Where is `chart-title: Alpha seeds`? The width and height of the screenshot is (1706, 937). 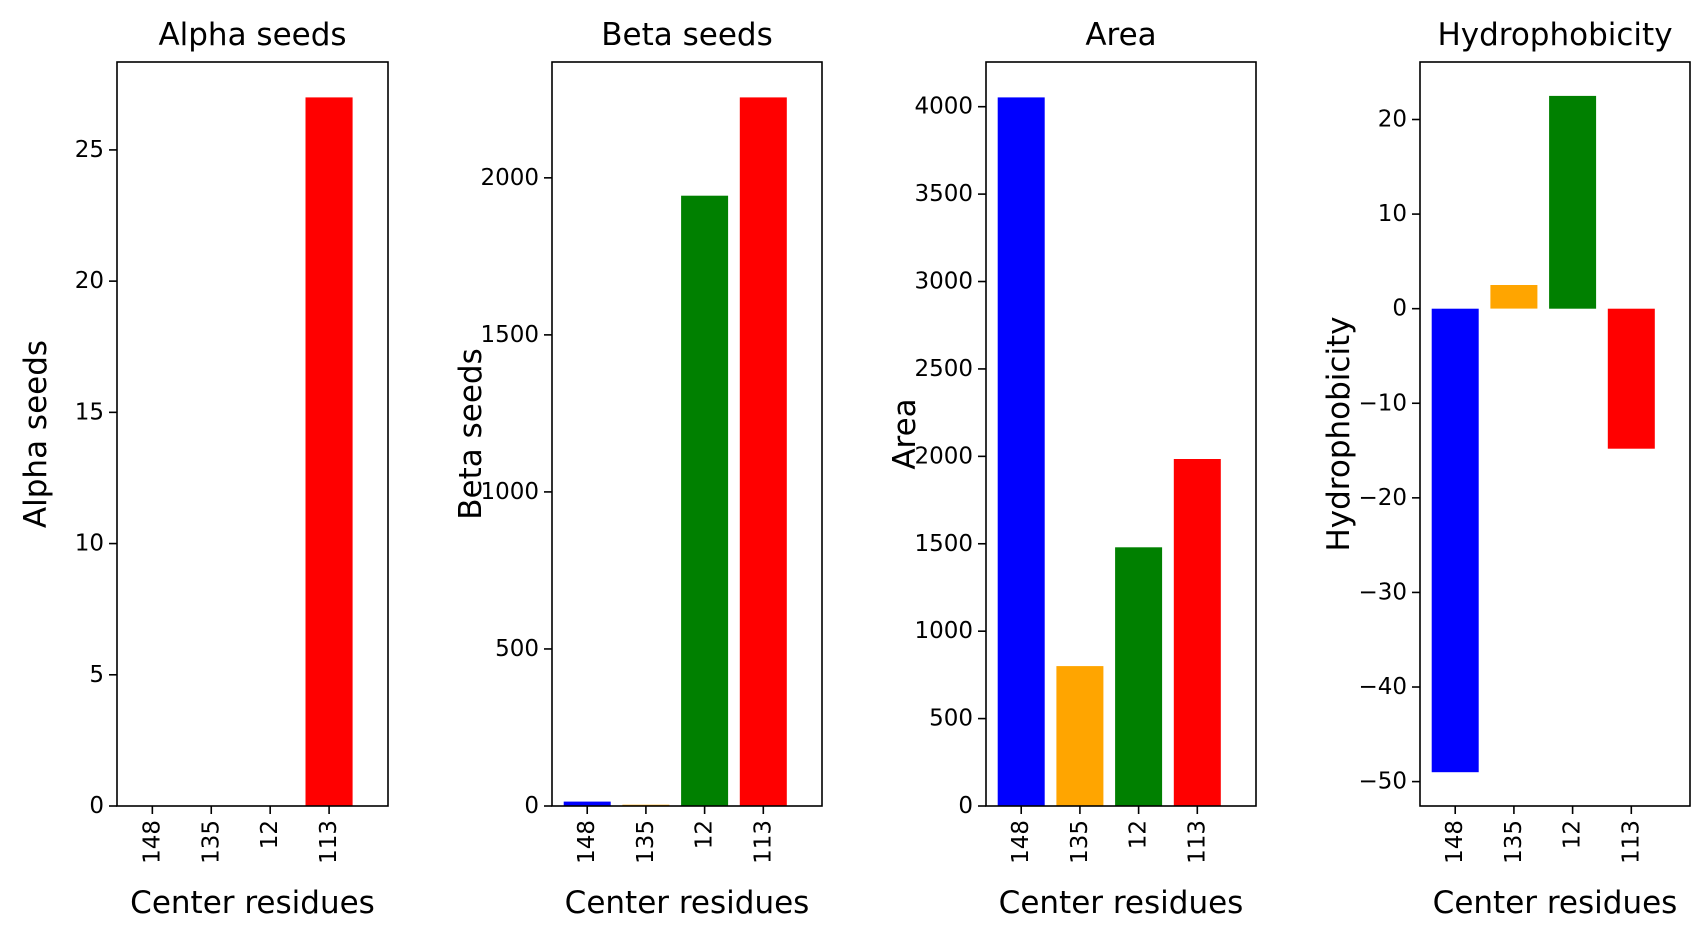 chart-title: Alpha seeds is located at coordinates (252, 35).